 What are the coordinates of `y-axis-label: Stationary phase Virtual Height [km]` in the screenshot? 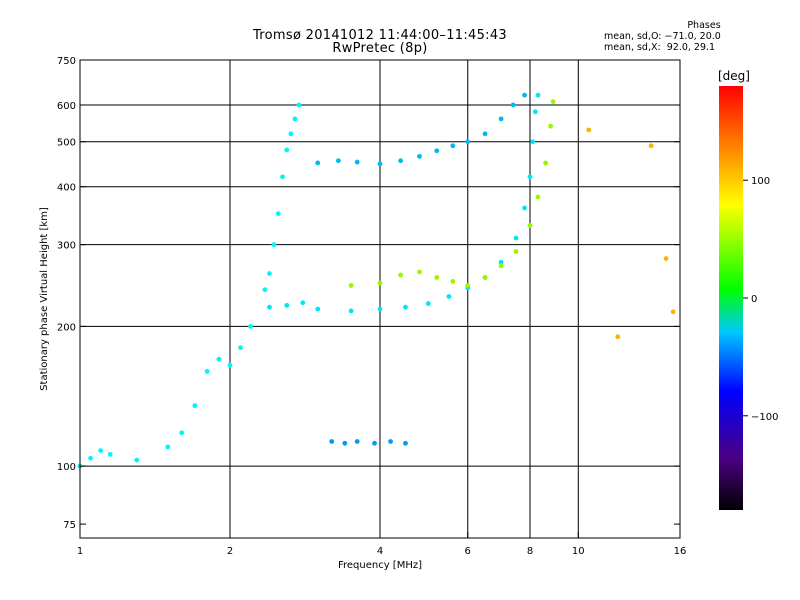 It's located at (44, 299).